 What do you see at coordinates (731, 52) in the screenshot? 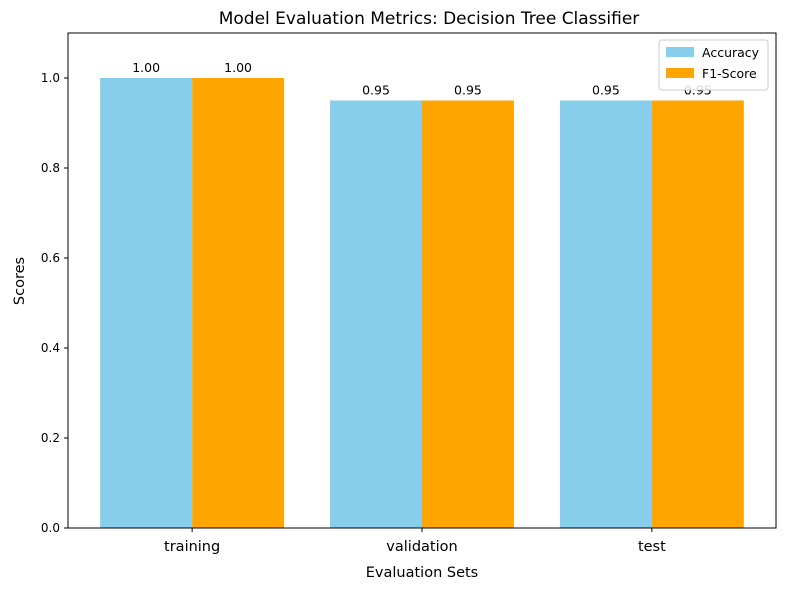
I see `legend-label-accuracy: Accuracy` at bounding box center [731, 52].